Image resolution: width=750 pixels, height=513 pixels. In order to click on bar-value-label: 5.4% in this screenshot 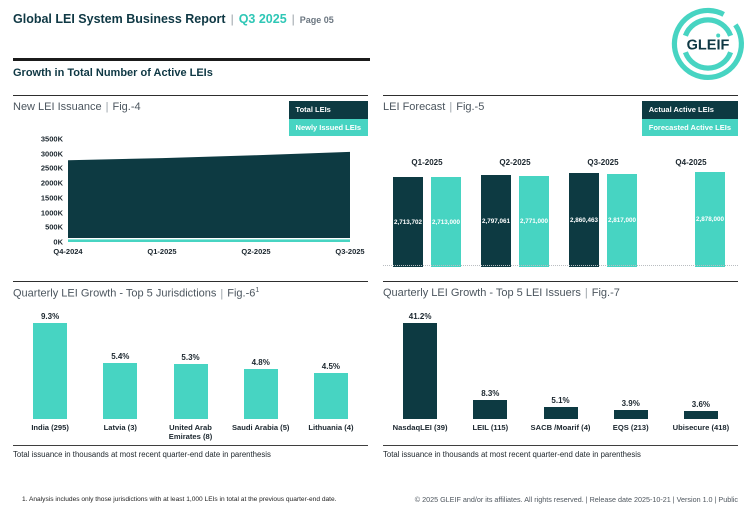, I will do `click(120, 356)`.